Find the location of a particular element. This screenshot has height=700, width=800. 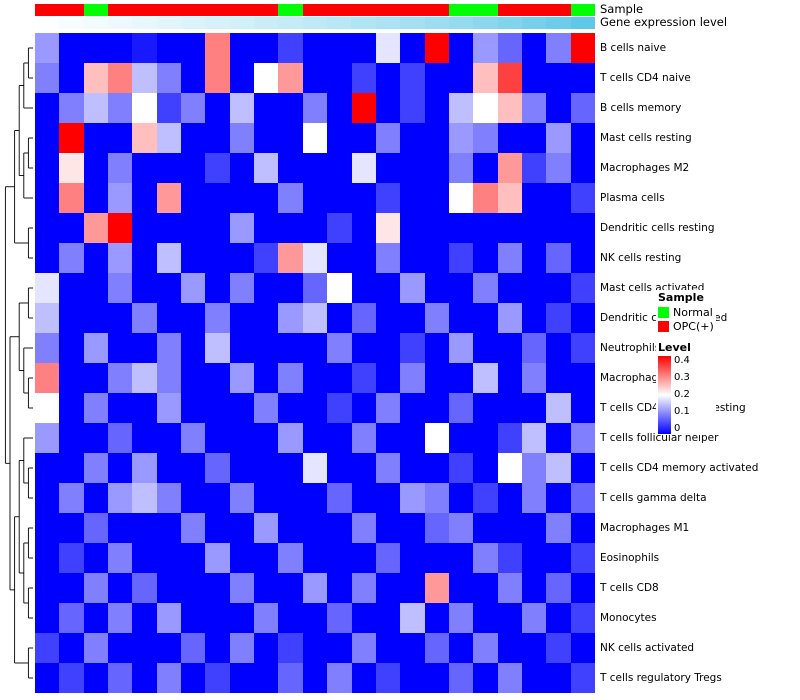

row-dendrogram is located at coordinates (18, 363).